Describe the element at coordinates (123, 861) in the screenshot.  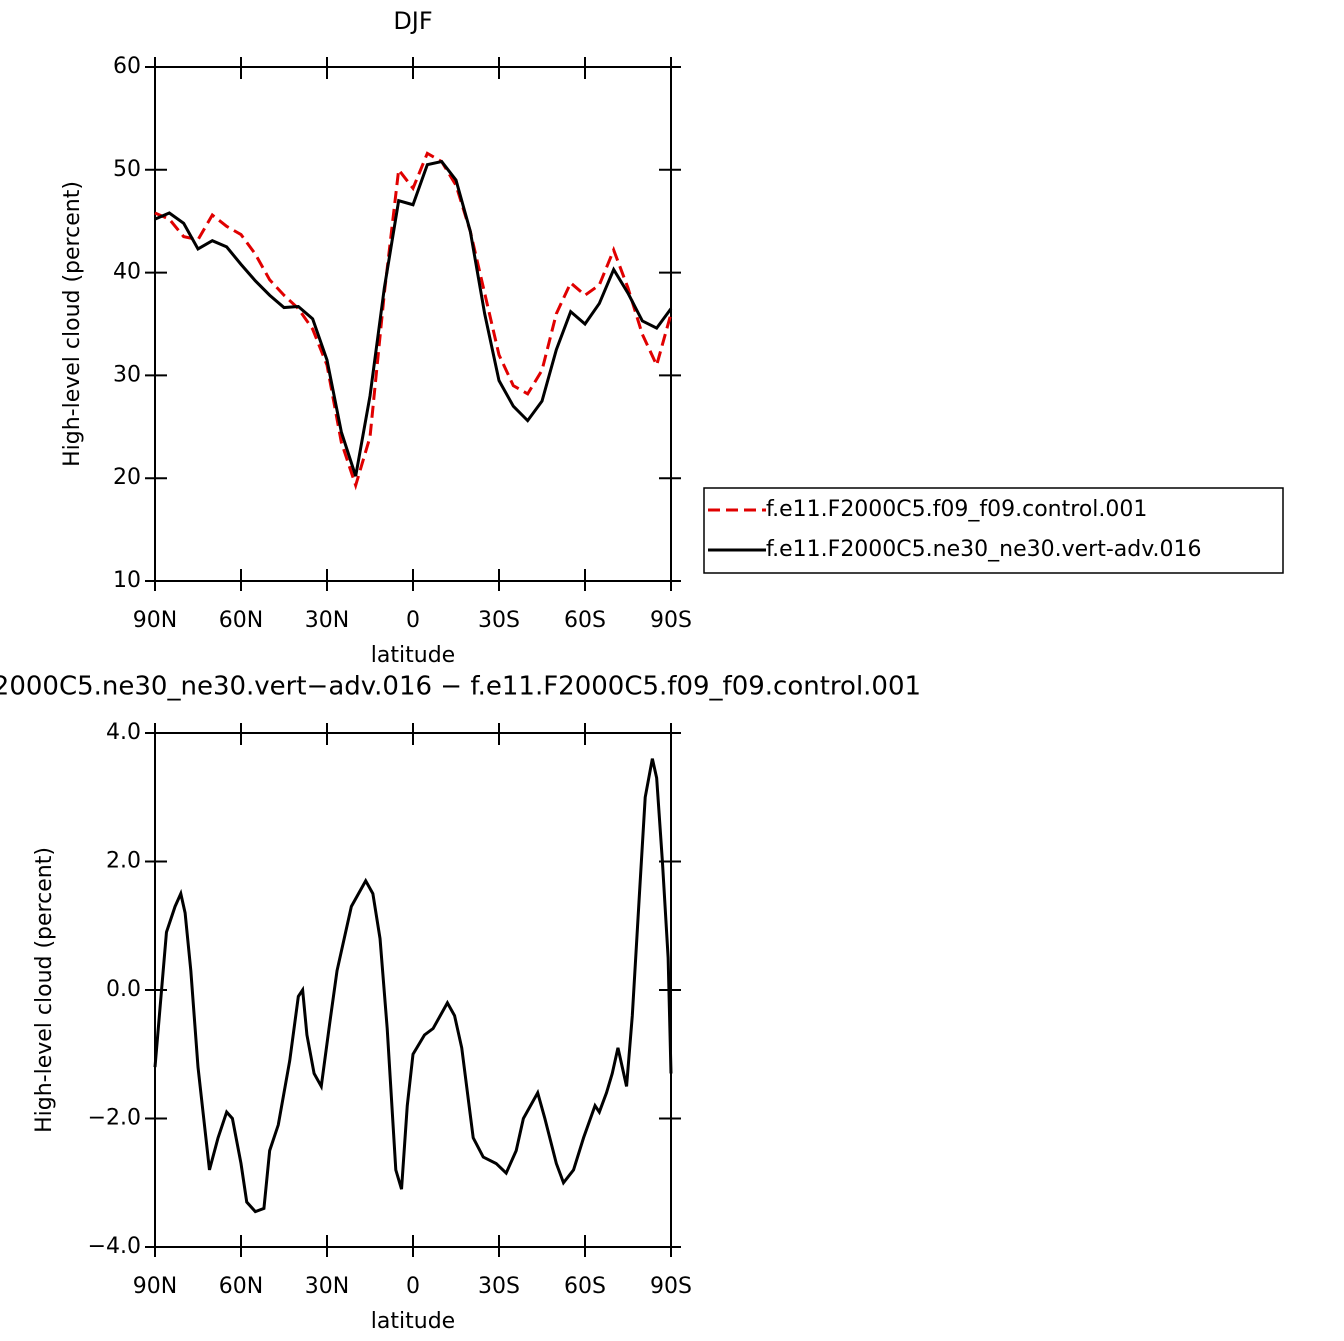
I see `y-tick-label: 2.0` at that location.